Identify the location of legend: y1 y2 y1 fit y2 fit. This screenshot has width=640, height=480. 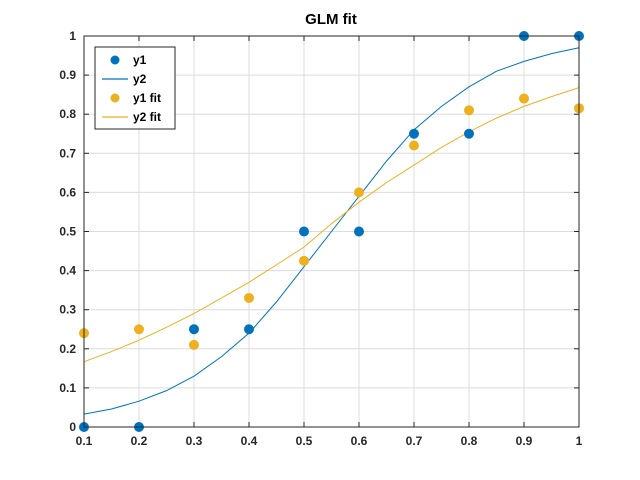
(135, 88).